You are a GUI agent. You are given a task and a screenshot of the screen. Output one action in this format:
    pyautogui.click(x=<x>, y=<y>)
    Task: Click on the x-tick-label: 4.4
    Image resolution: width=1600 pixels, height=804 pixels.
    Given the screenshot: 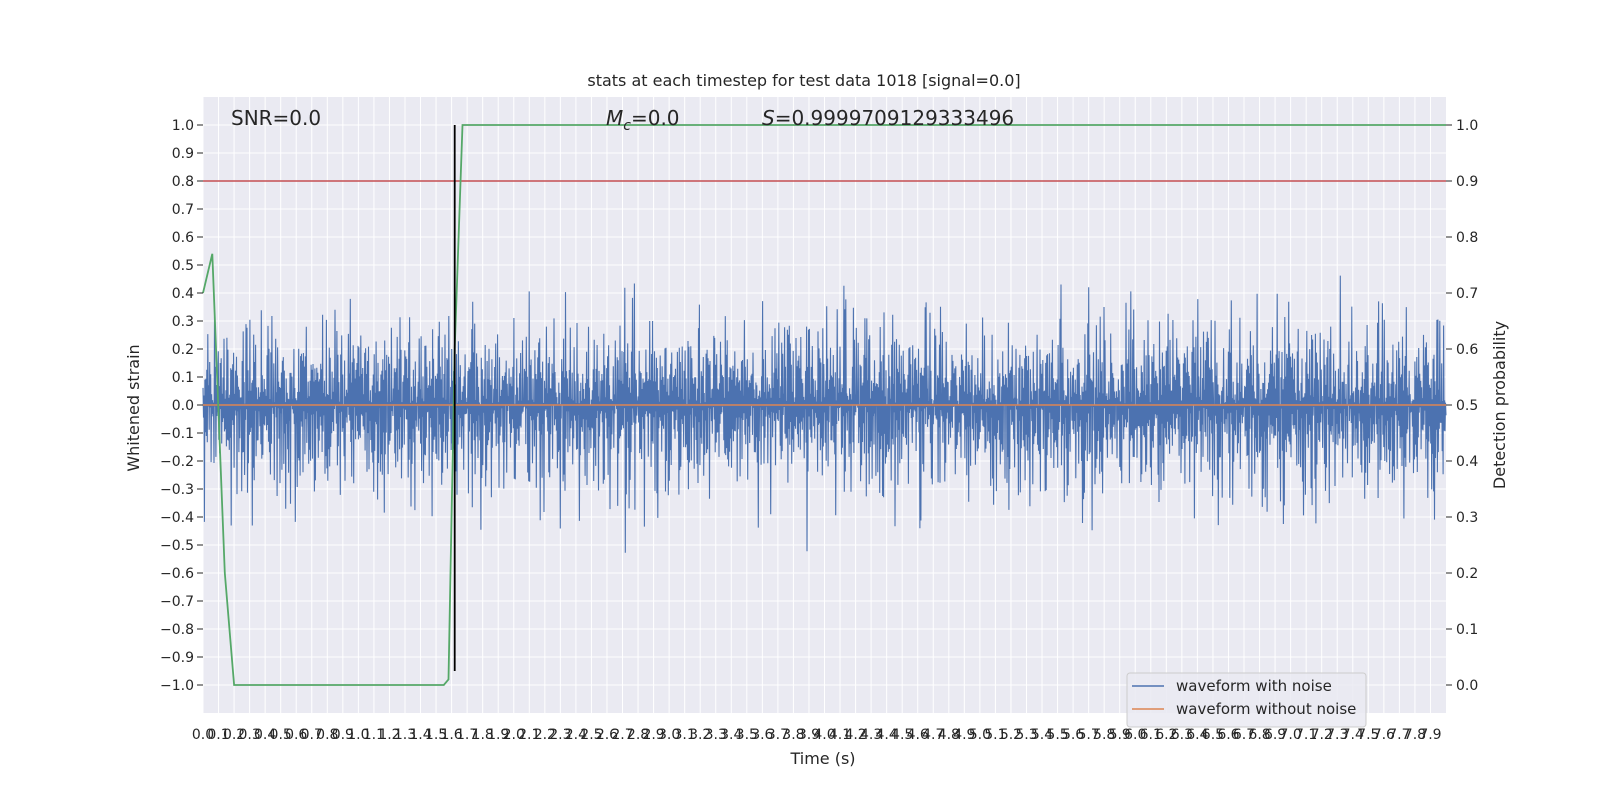 What is the action you would take?
    pyautogui.click(x=887, y=735)
    